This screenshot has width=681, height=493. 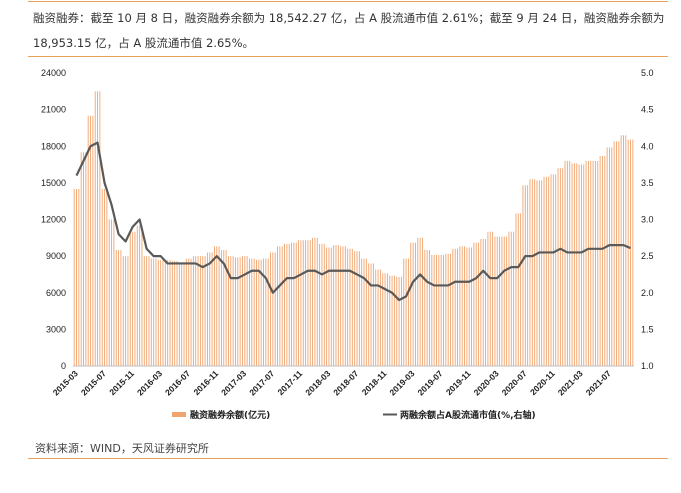 What do you see at coordinates (177, 382) in the screenshot?
I see `x-axis-tick: 2016-07` at bounding box center [177, 382].